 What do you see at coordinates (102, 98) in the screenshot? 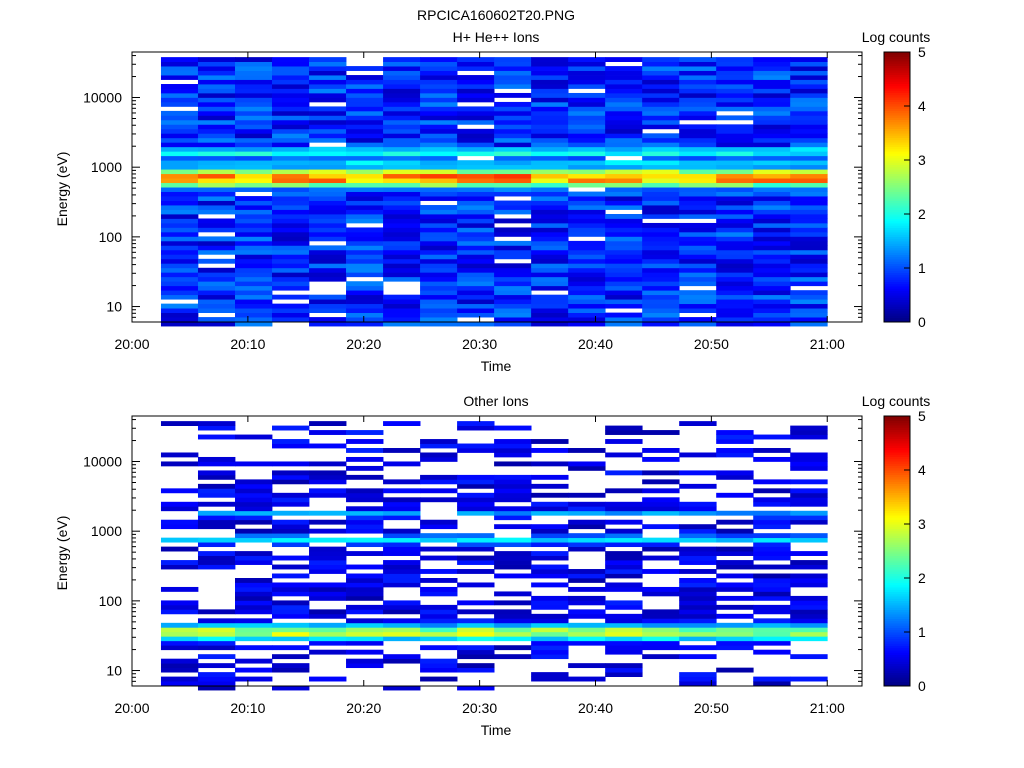
I see `y-tick-label: 10000` at bounding box center [102, 98].